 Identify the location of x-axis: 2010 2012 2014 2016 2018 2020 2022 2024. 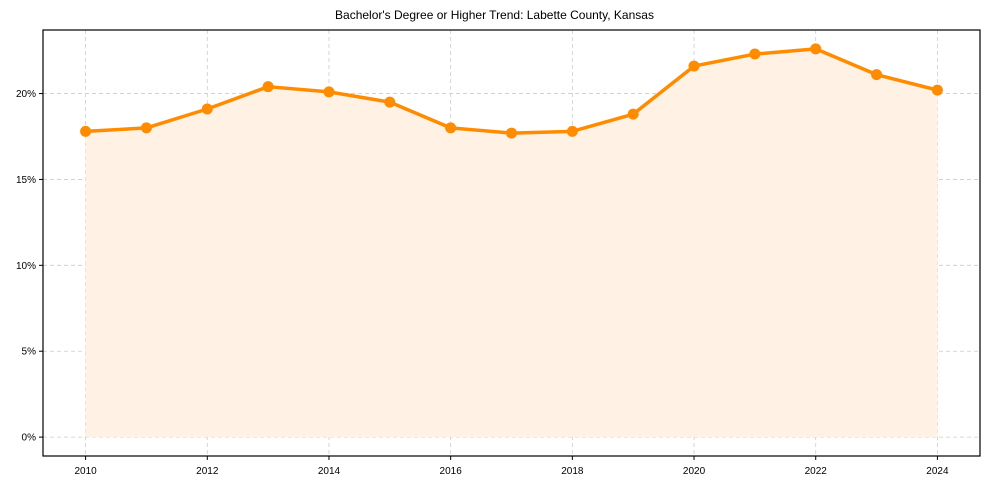
(511, 466).